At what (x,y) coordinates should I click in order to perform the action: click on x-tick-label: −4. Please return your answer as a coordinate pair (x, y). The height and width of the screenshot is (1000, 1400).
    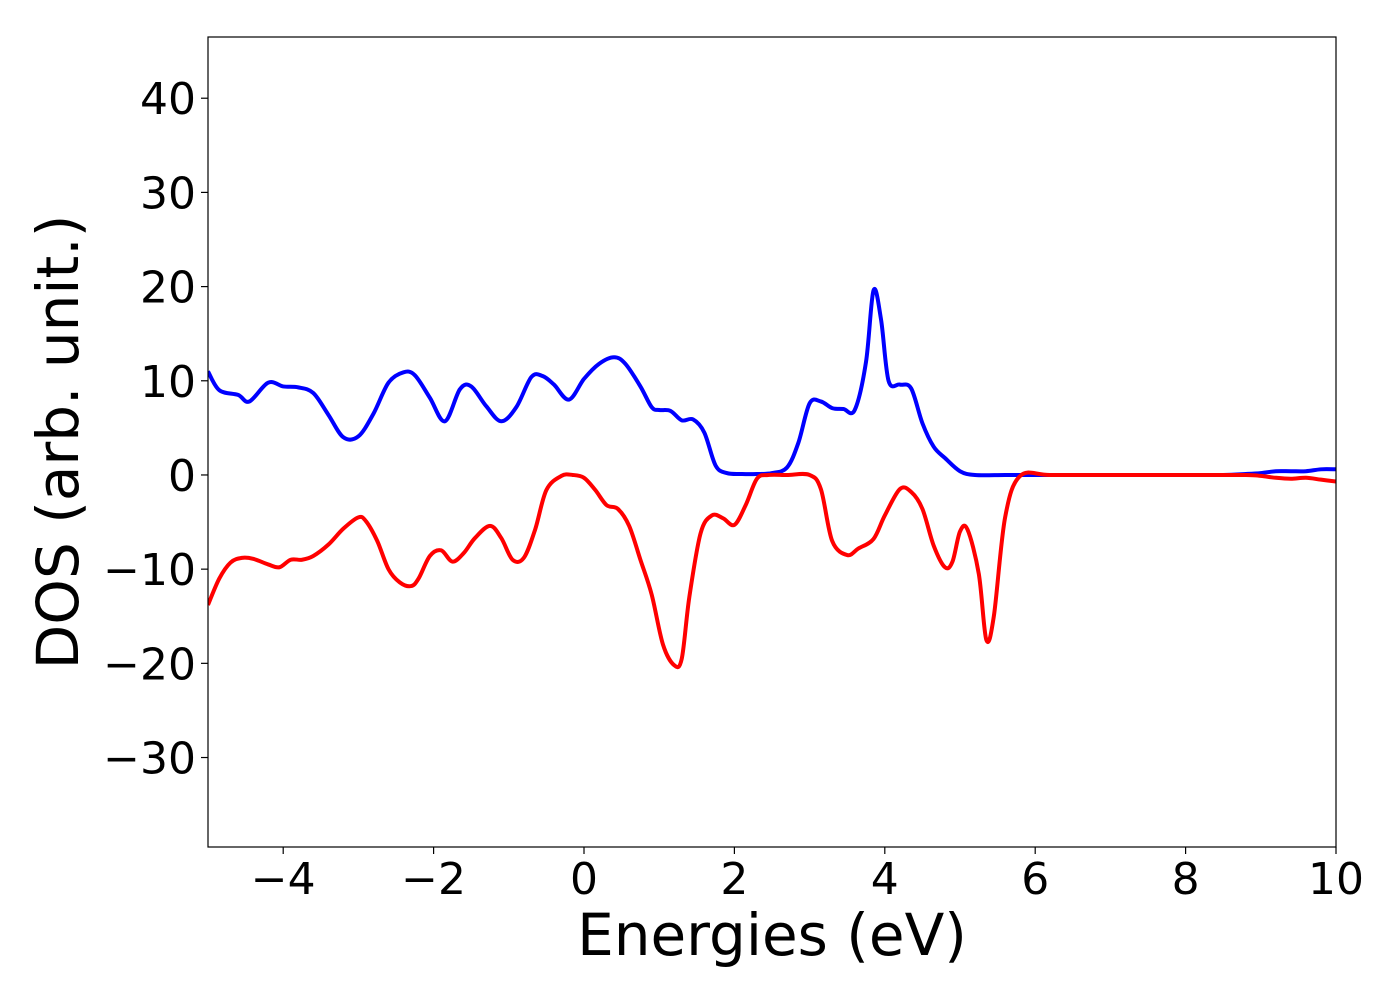
    Looking at the image, I should click on (283, 879).